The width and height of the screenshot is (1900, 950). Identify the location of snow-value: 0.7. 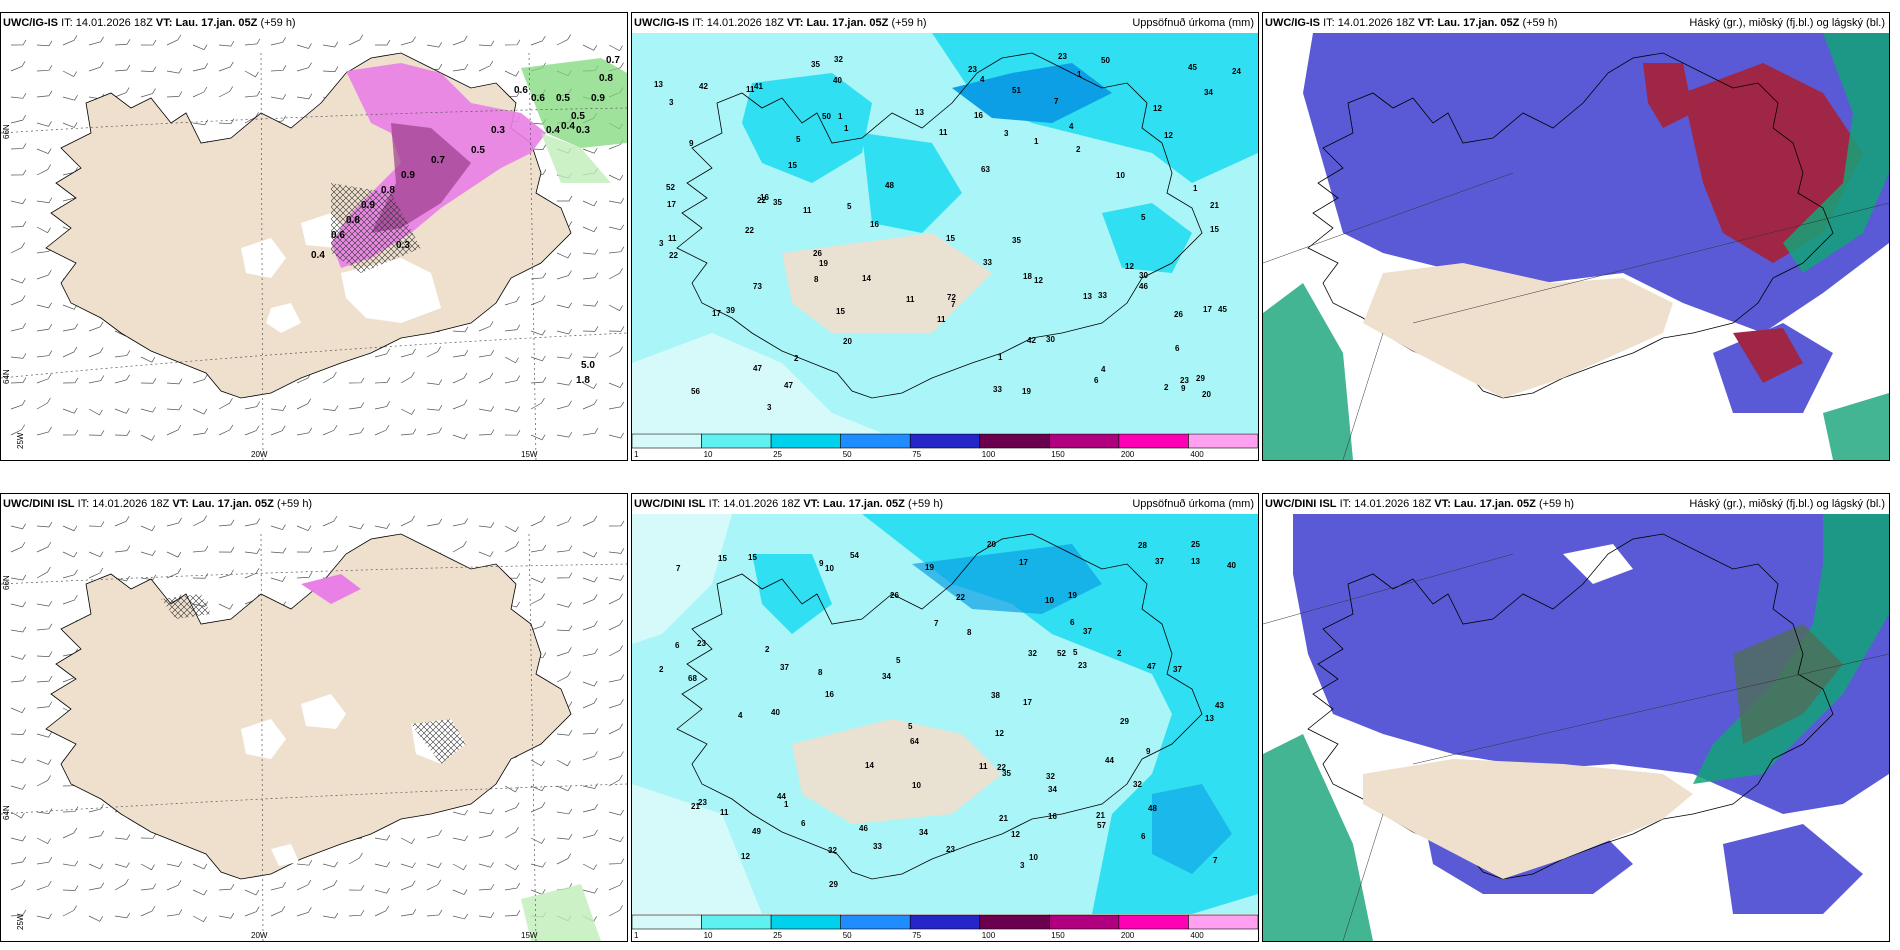
(438, 160).